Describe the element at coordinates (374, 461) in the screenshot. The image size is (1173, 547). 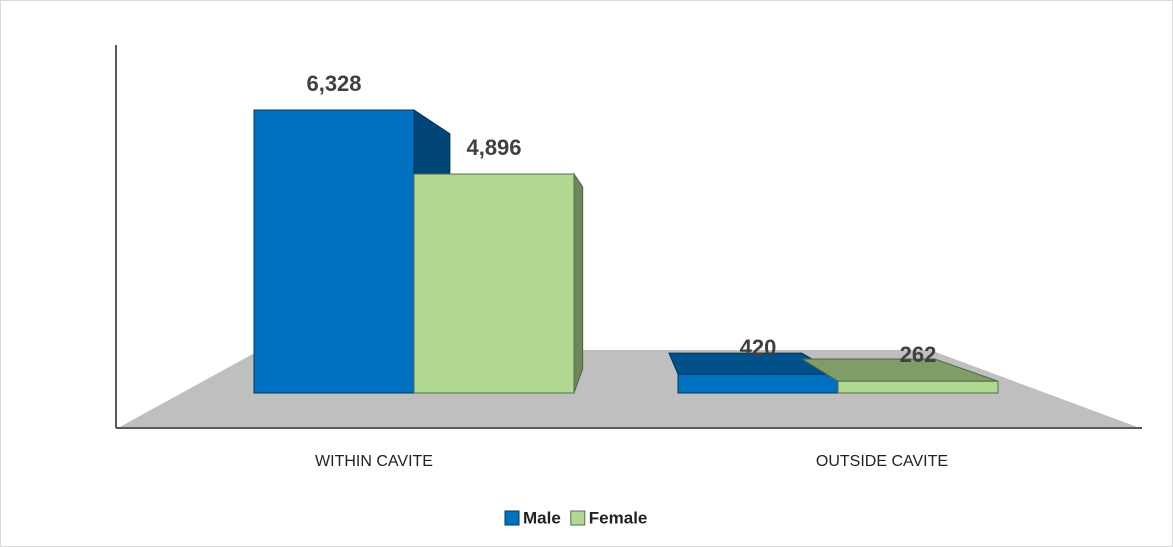
I see `x-tick-label: WITHIN CAVITE` at that location.